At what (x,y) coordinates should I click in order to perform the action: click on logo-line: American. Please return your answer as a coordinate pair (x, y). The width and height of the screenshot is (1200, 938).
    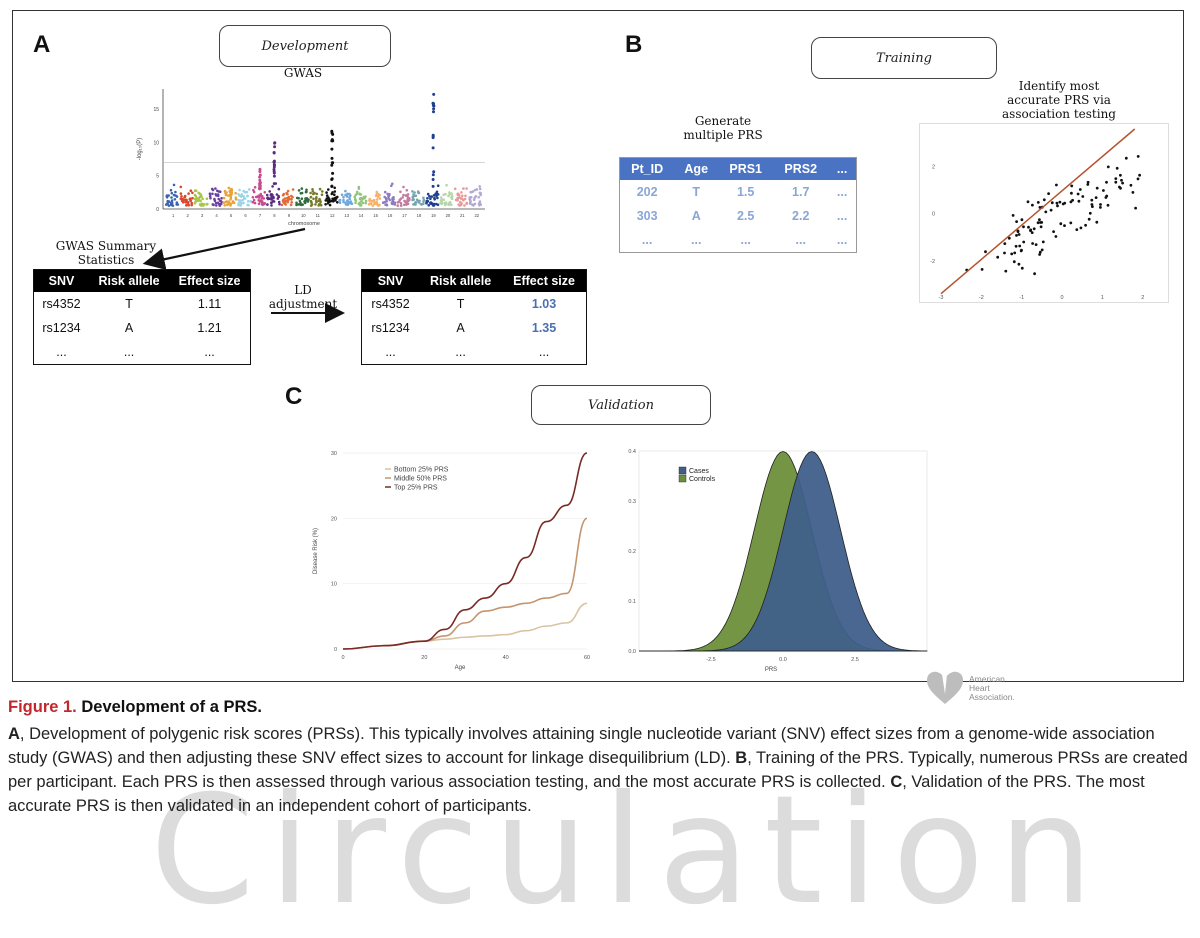
    Looking at the image, I should click on (987, 678).